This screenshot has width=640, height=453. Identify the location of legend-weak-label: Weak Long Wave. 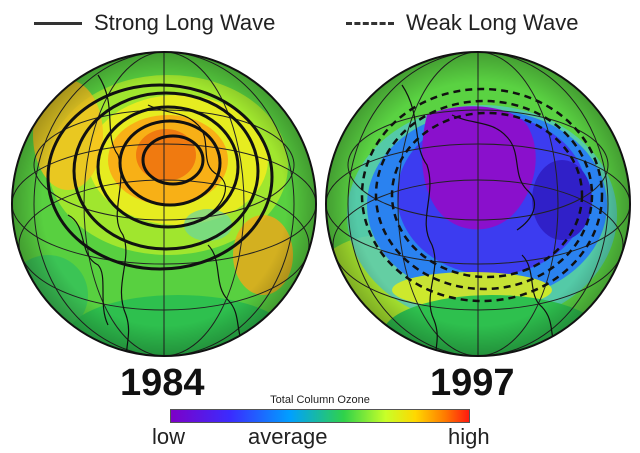
(492, 22).